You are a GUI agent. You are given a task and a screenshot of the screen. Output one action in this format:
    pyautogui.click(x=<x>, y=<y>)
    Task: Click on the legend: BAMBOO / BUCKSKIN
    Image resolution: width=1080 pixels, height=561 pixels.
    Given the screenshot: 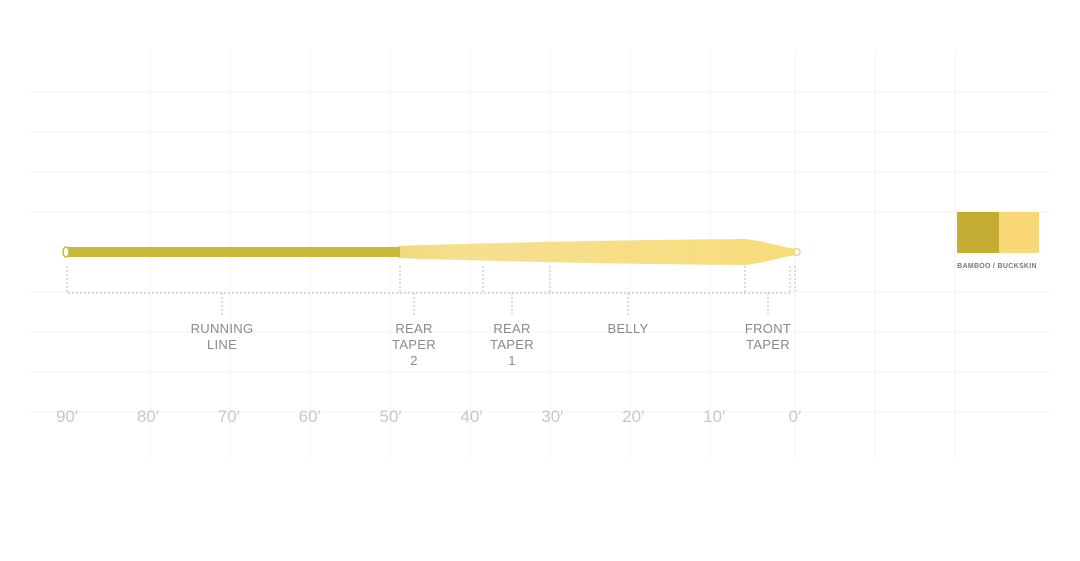 What is the action you would take?
    pyautogui.click(x=998, y=241)
    